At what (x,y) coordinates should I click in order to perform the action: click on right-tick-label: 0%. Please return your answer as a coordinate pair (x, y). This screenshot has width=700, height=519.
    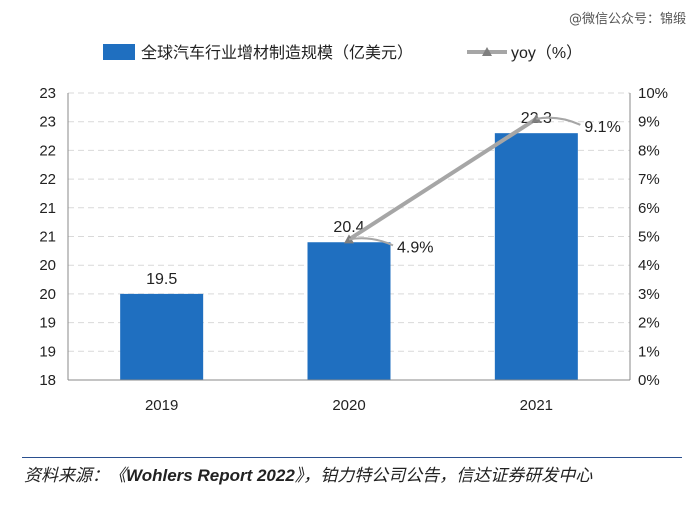
    Looking at the image, I should click on (649, 380).